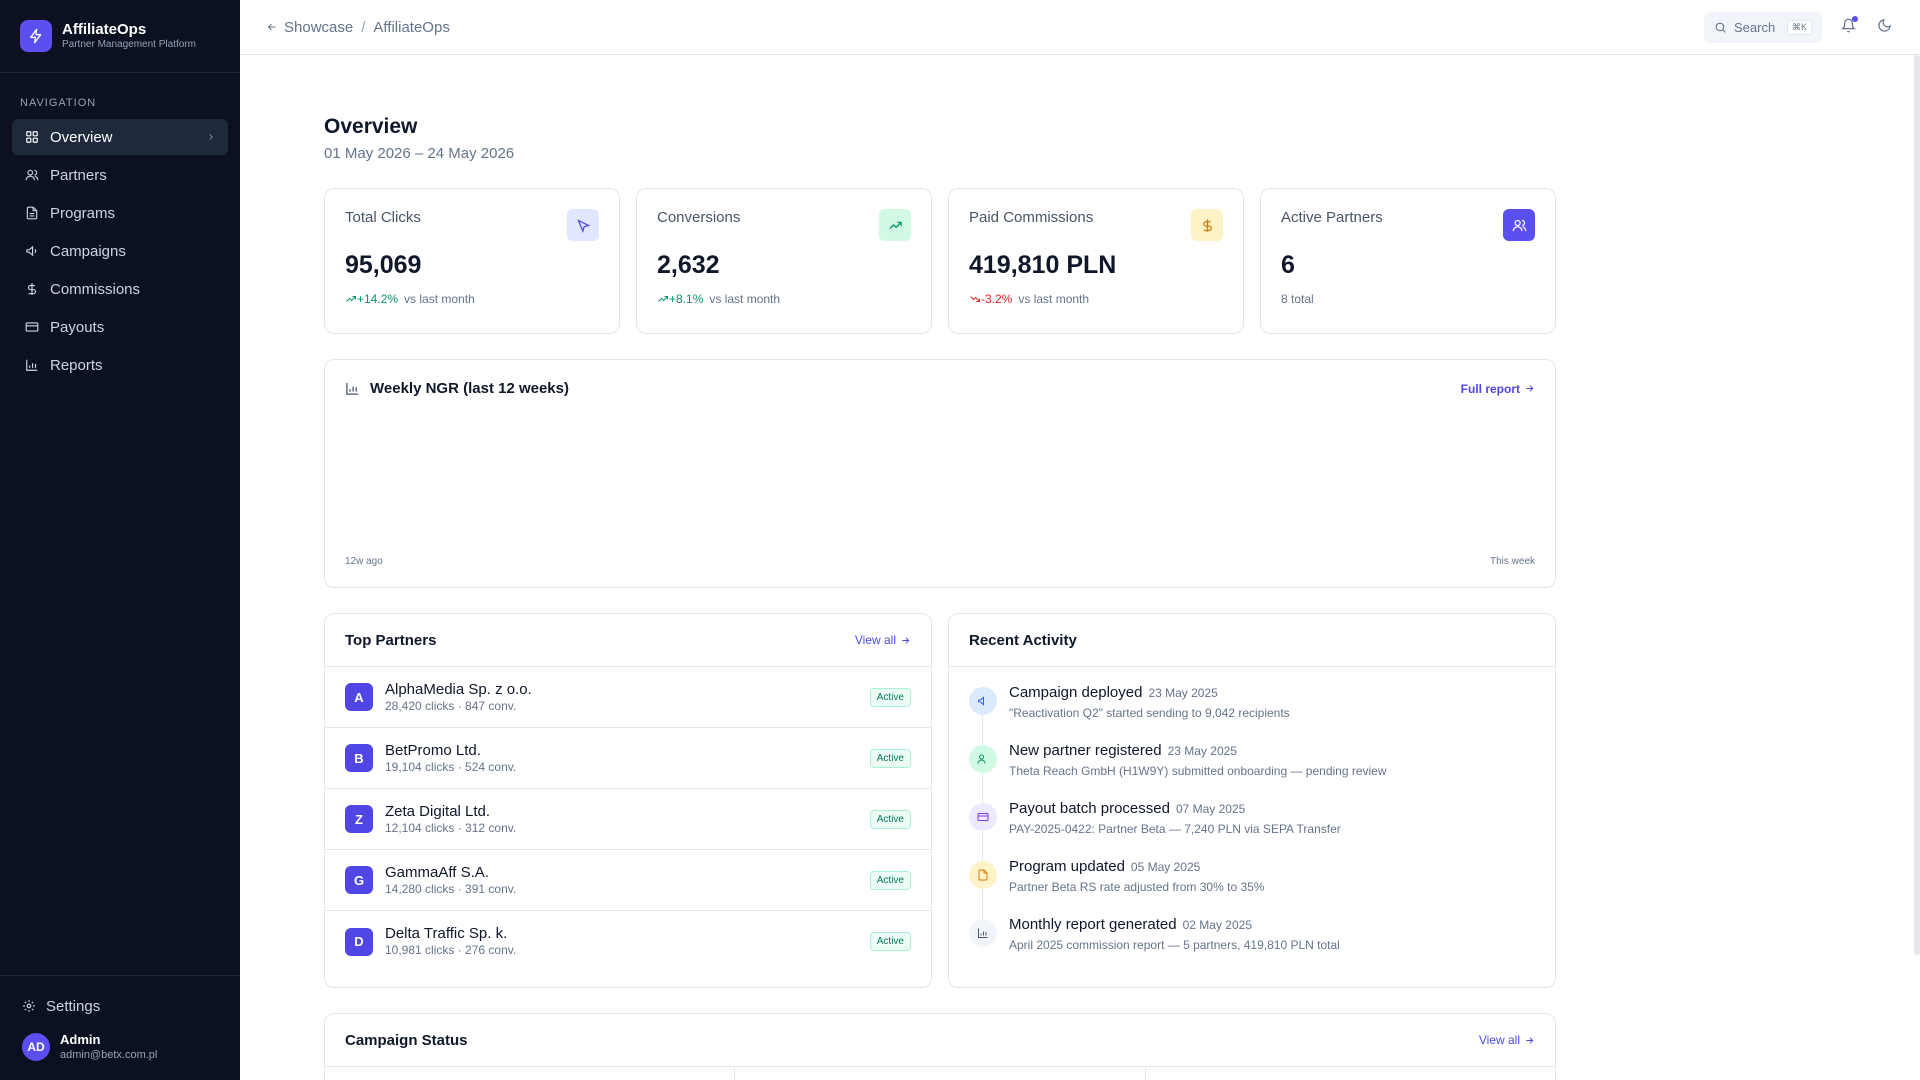 The image size is (1920, 1080). Describe the element at coordinates (1884, 25) in the screenshot. I see `moon-icon` at that location.